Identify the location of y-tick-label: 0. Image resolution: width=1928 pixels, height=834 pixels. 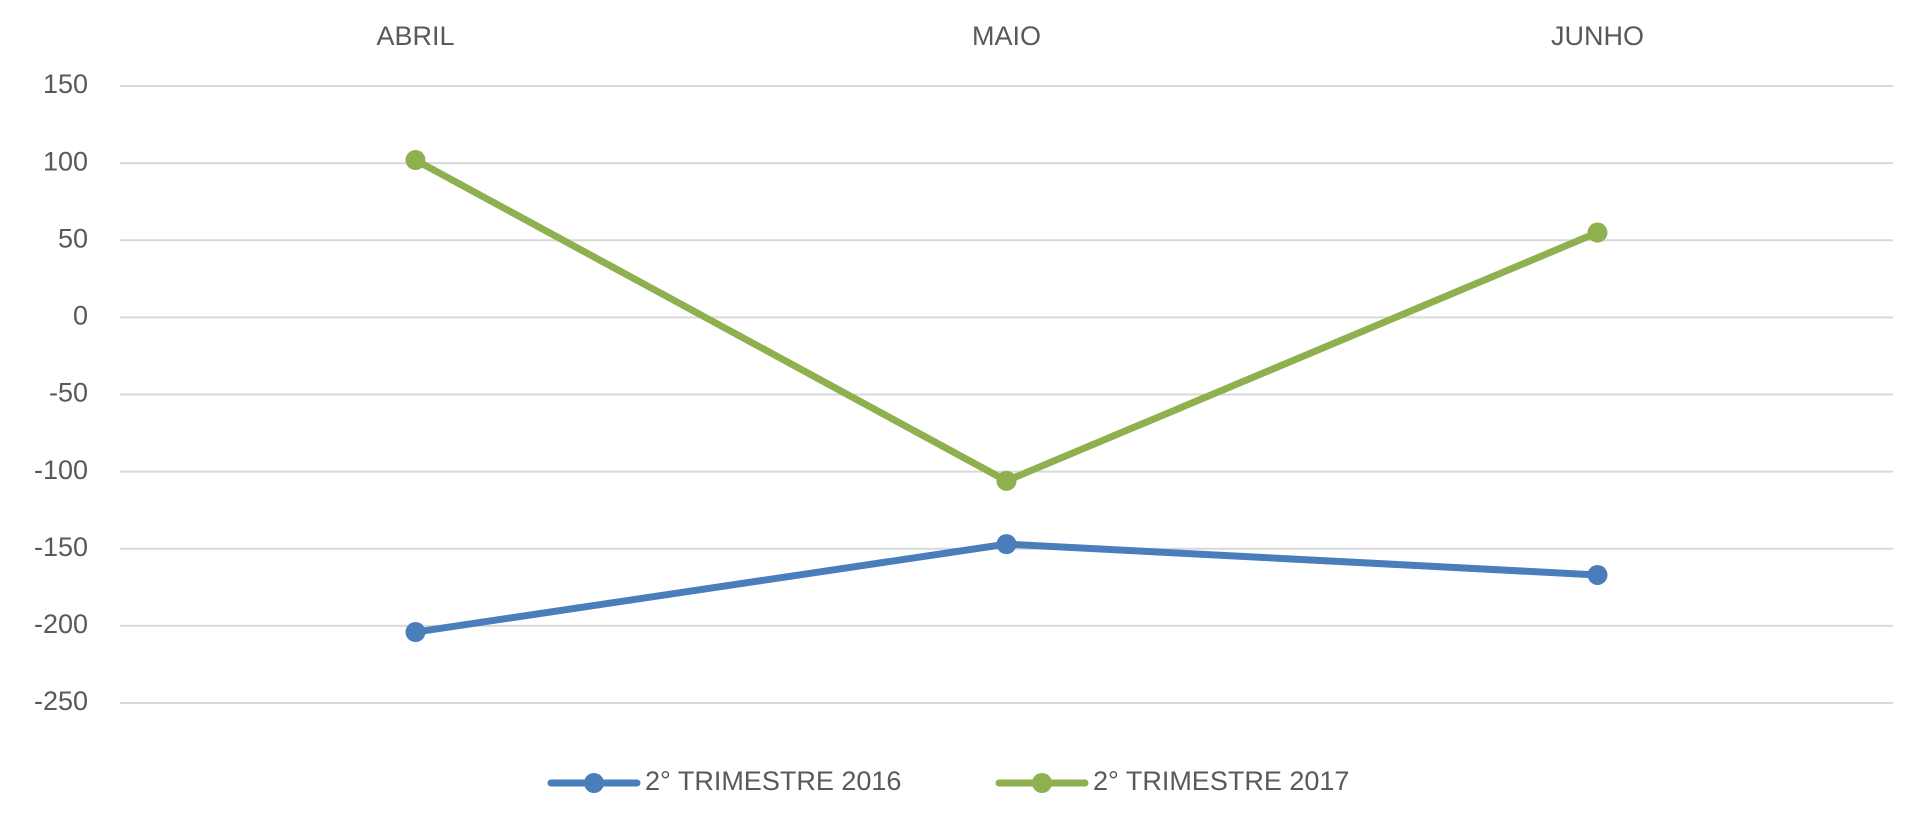
(80, 316).